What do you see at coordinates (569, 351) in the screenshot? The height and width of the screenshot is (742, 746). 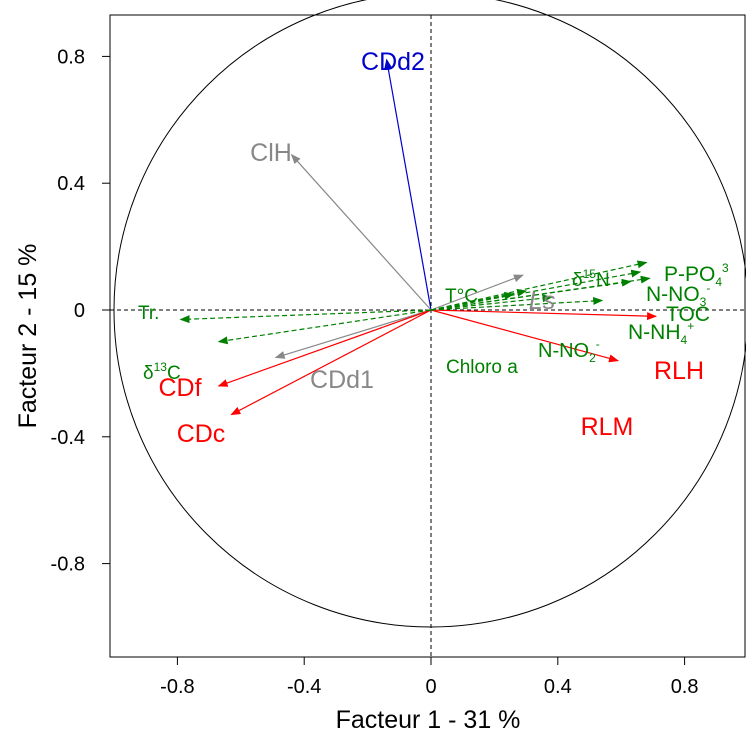 I see `label-NNO2: N-NO2-` at bounding box center [569, 351].